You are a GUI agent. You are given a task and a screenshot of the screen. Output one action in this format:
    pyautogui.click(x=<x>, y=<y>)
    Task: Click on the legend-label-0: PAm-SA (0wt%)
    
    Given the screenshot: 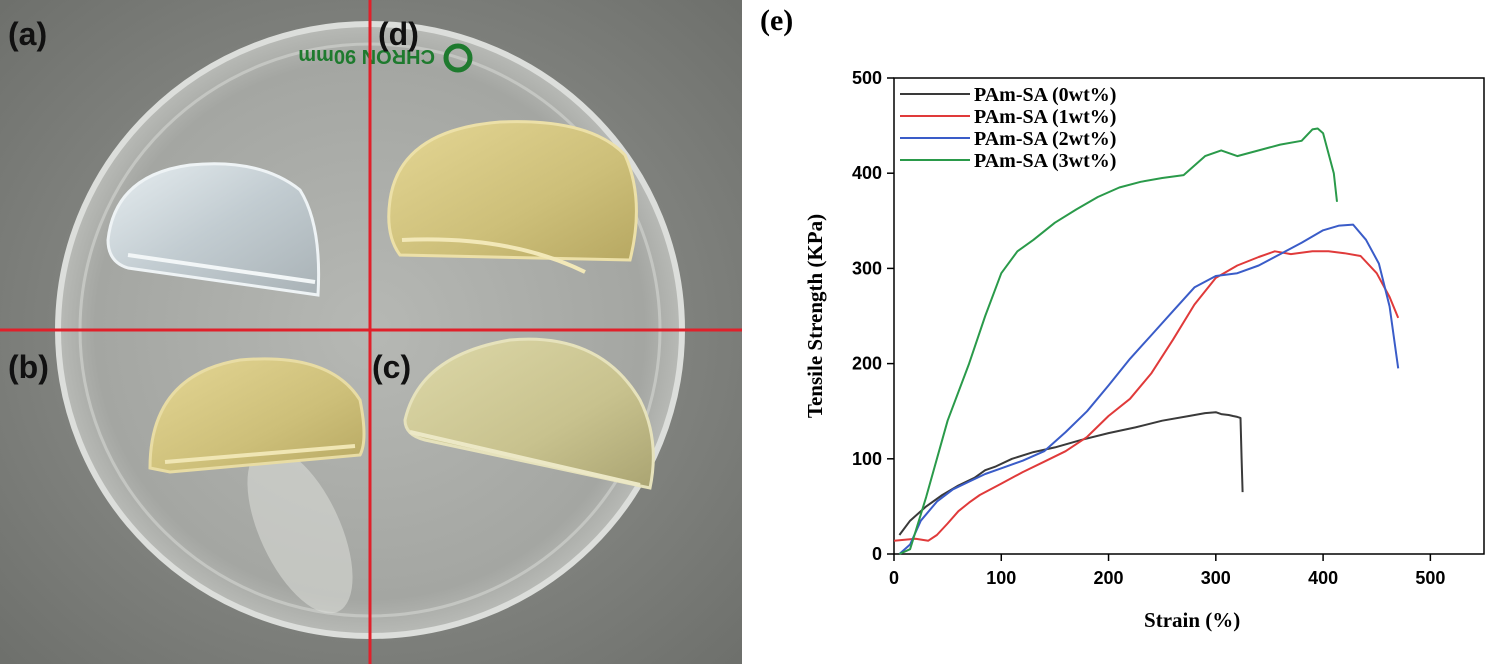 What is the action you would take?
    pyautogui.click(x=1045, y=95)
    